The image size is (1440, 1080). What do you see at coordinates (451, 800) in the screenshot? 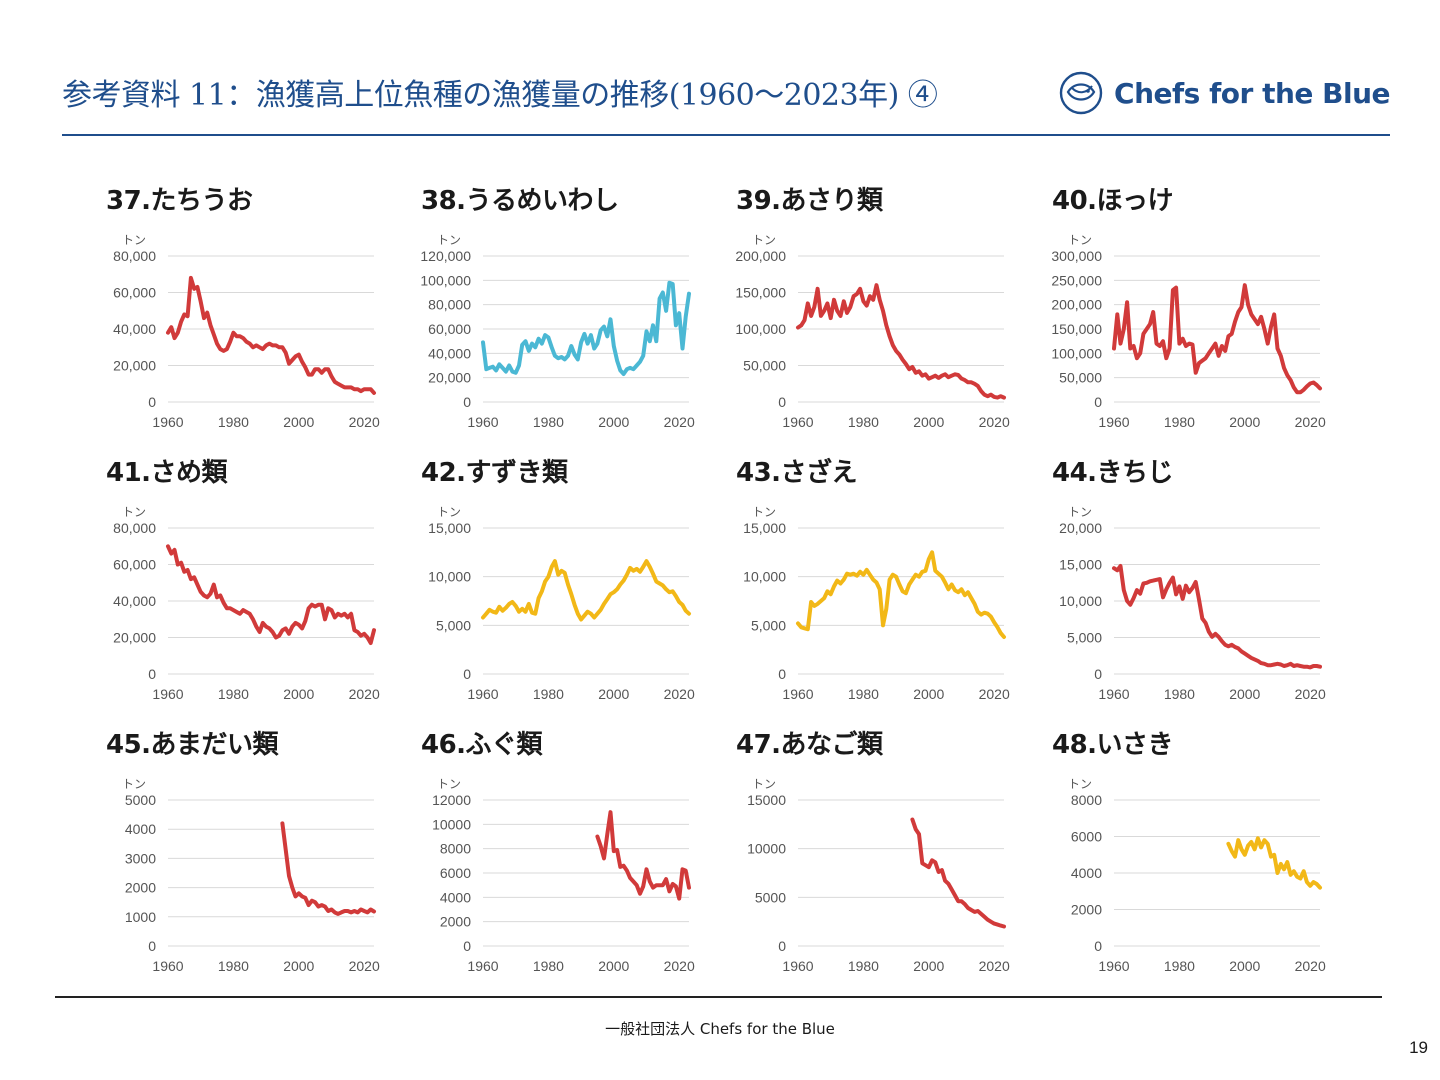
I see `y-tick-label: 12000` at bounding box center [451, 800].